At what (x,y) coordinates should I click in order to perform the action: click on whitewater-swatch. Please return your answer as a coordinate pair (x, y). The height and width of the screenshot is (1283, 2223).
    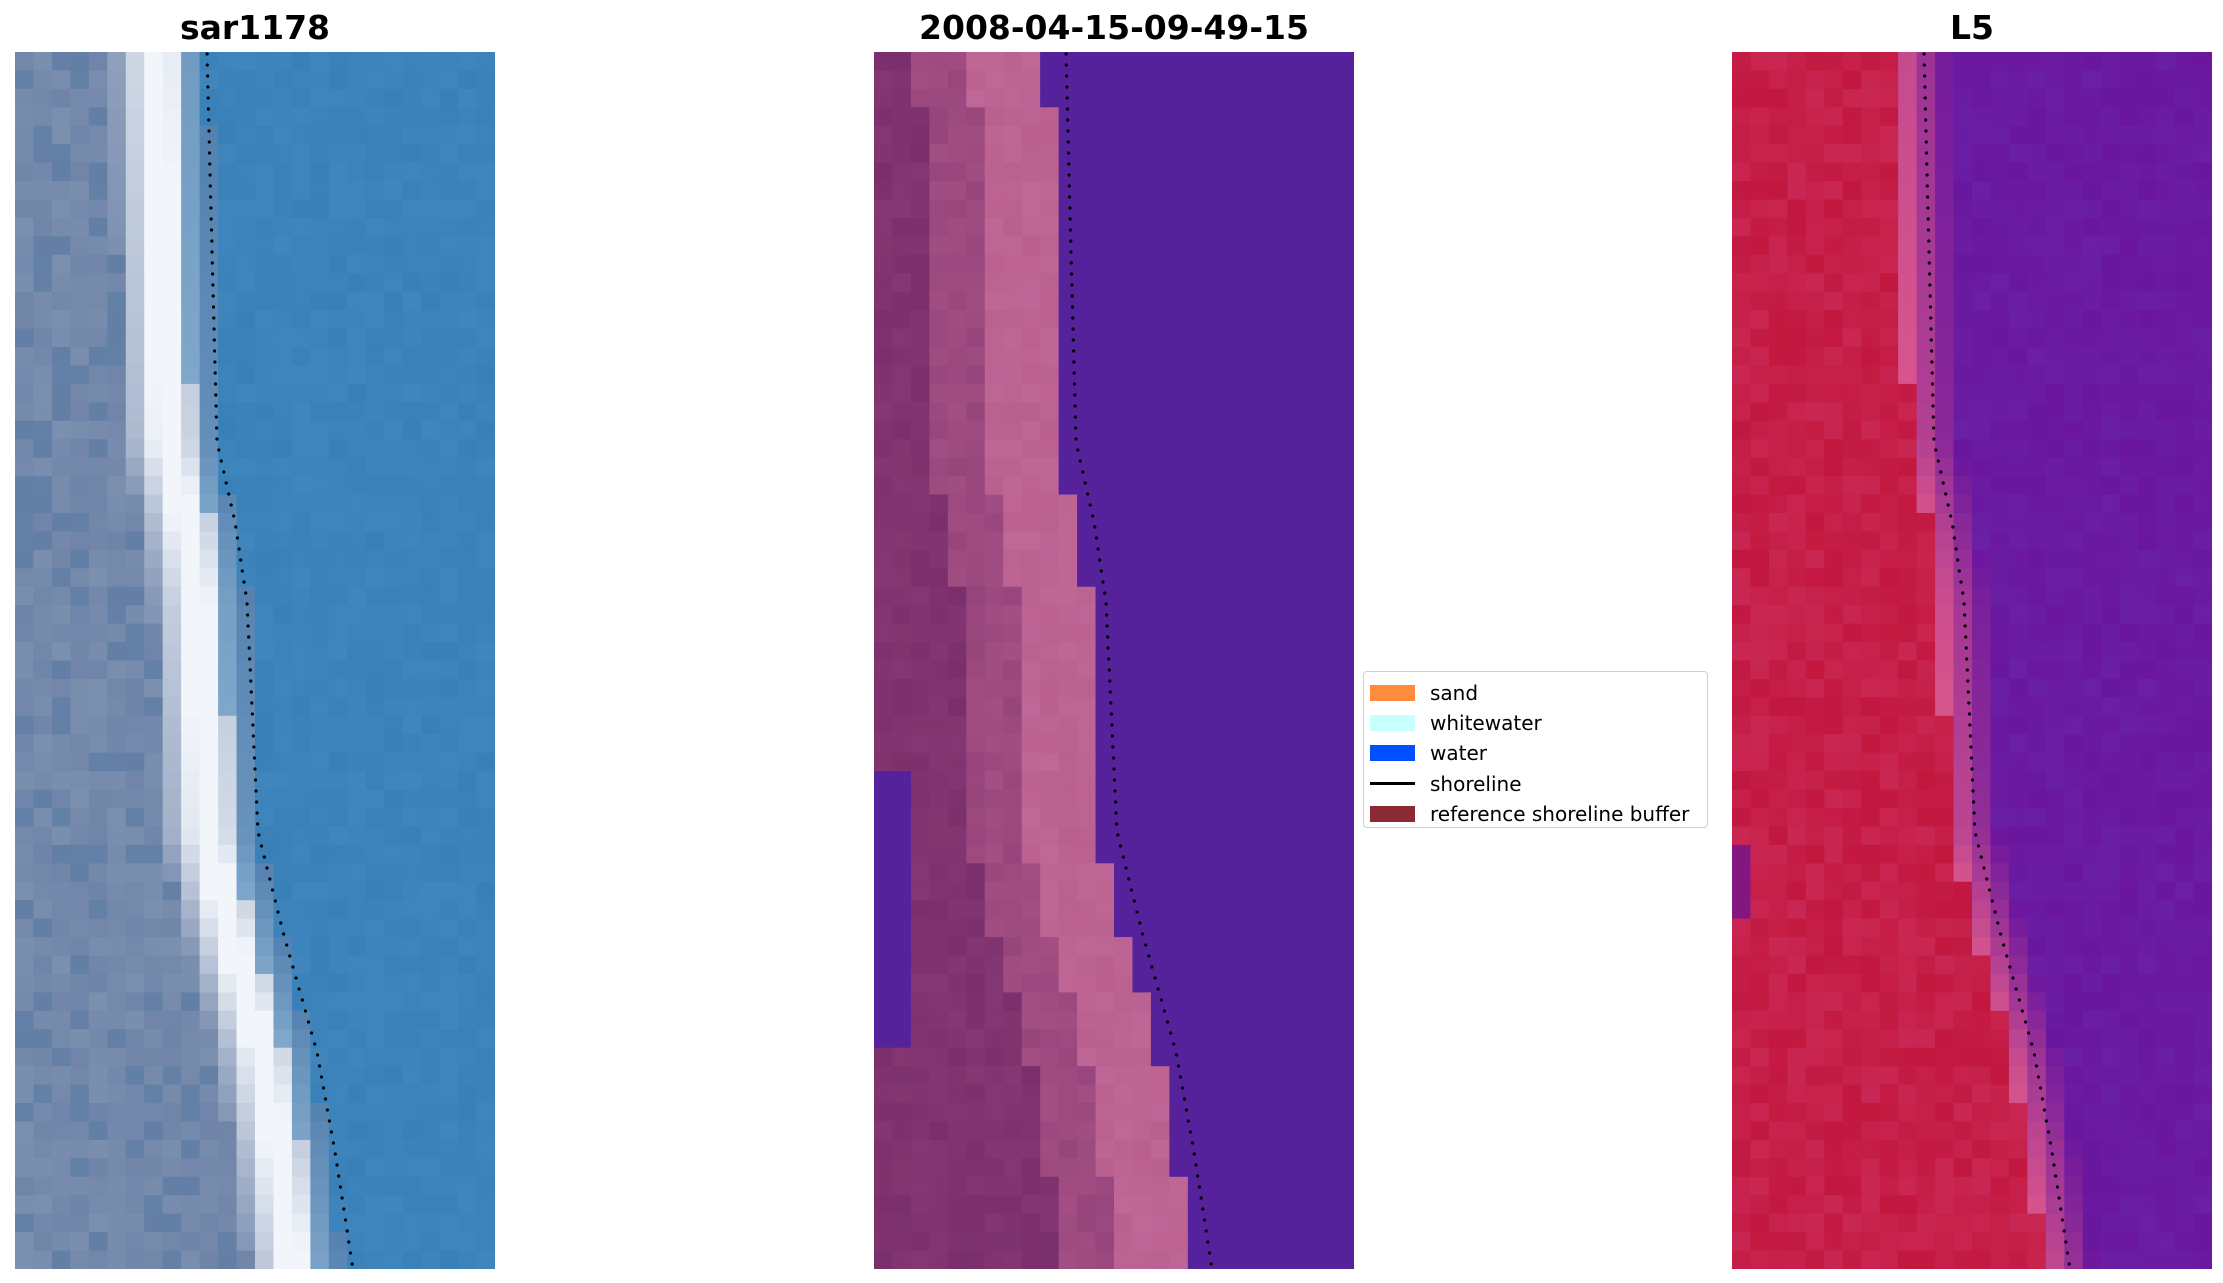
    Looking at the image, I should click on (1392, 723).